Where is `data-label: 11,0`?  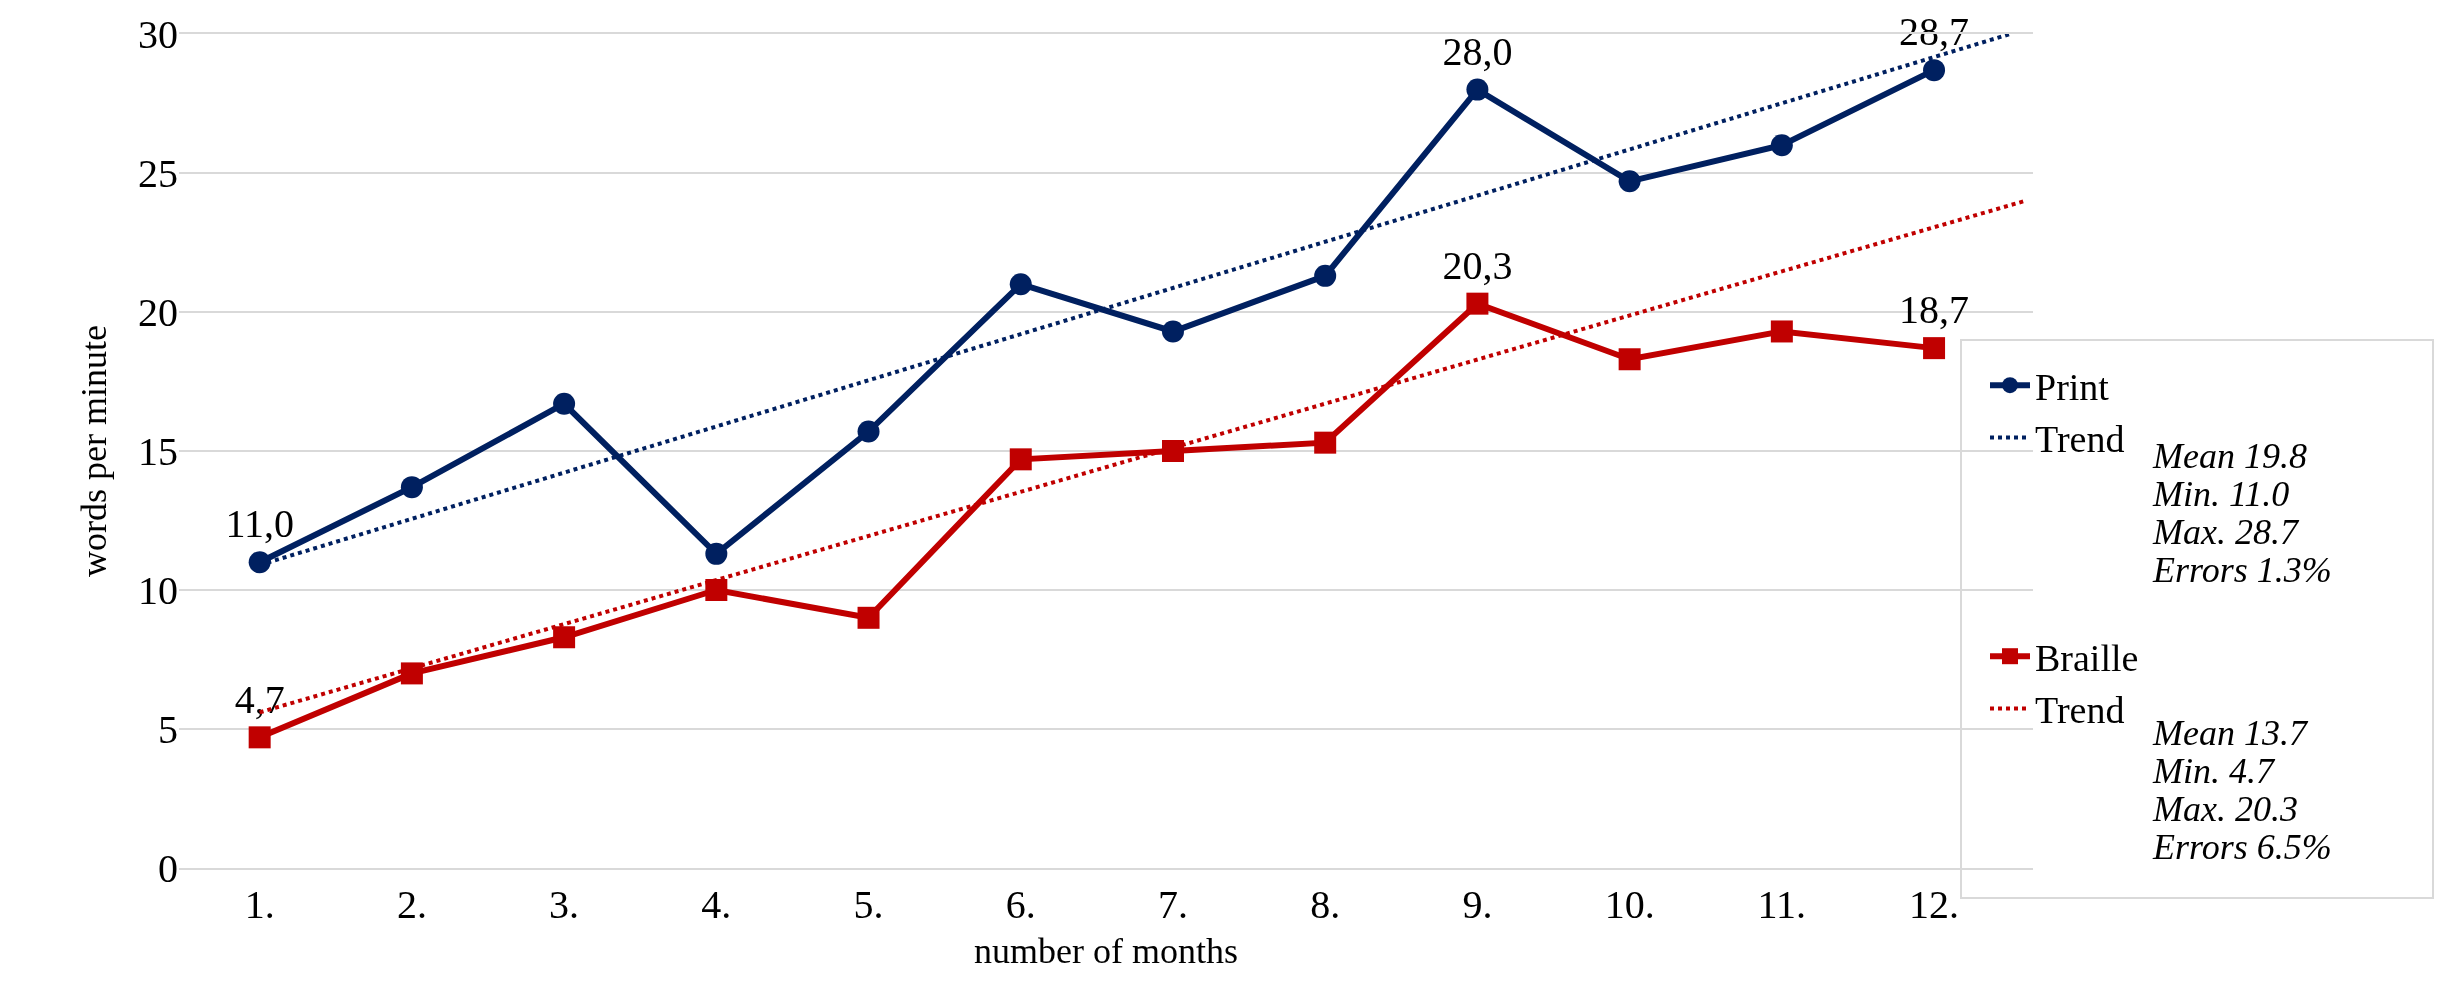
data-label: 11,0 is located at coordinates (259, 524).